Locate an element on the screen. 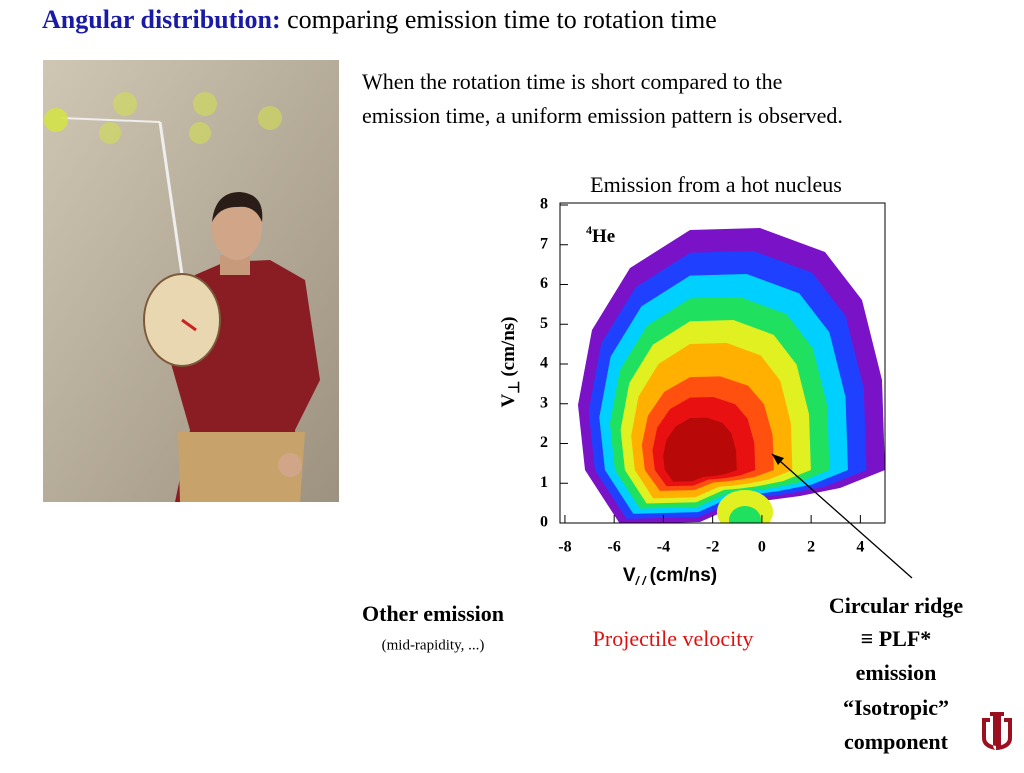  other-note: (mid-rapidity, ...) is located at coordinates (433, 645).